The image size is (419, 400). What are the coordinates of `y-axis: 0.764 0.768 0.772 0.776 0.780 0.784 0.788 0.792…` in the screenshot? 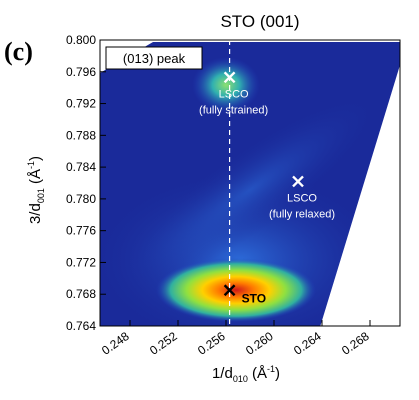 It's located at (86, 183).